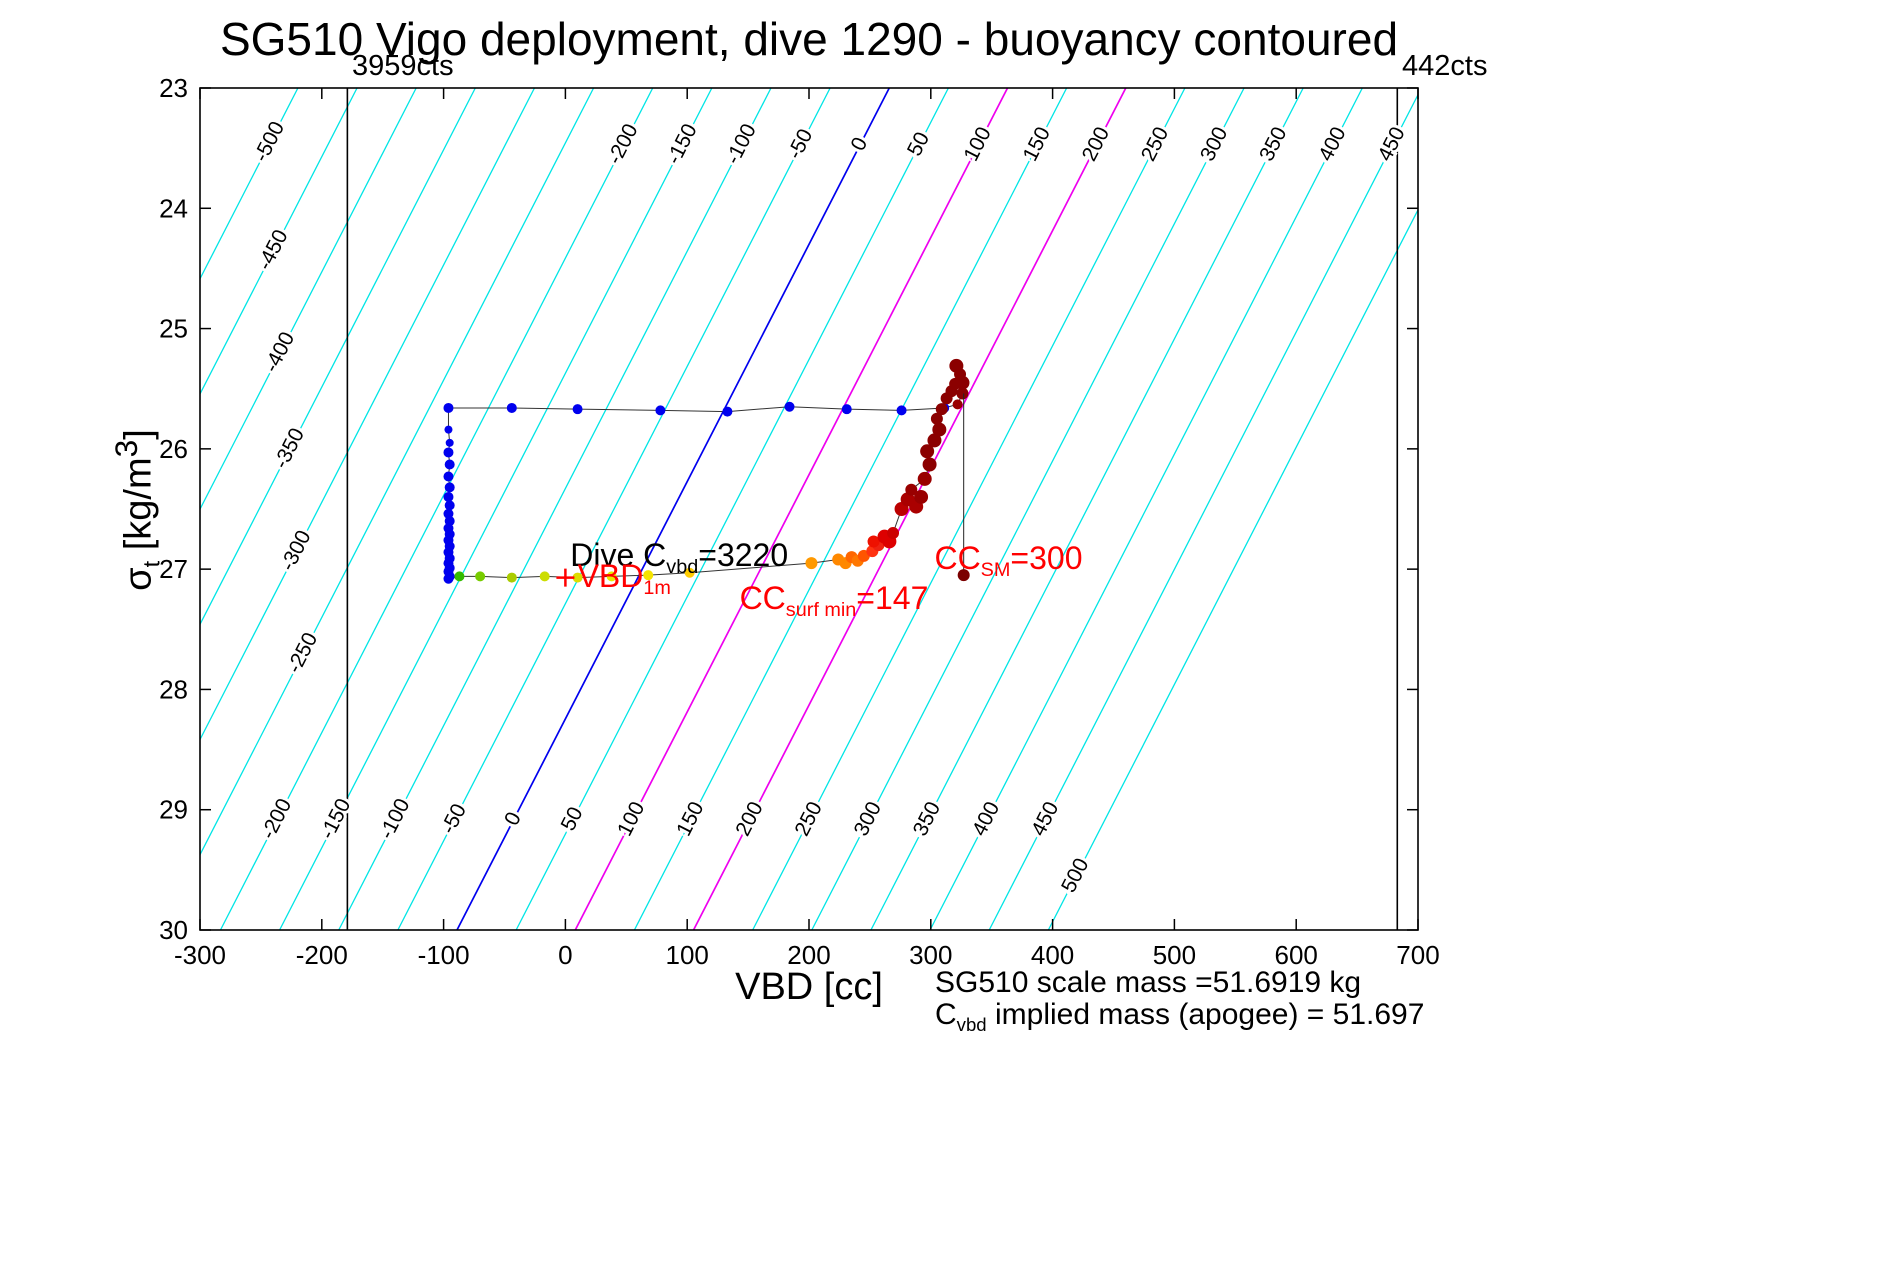 The height and width of the screenshot is (1262, 1891). Describe the element at coordinates (403, 66) in the screenshot. I see `vbd-limit-label-left: 3959cts` at that location.